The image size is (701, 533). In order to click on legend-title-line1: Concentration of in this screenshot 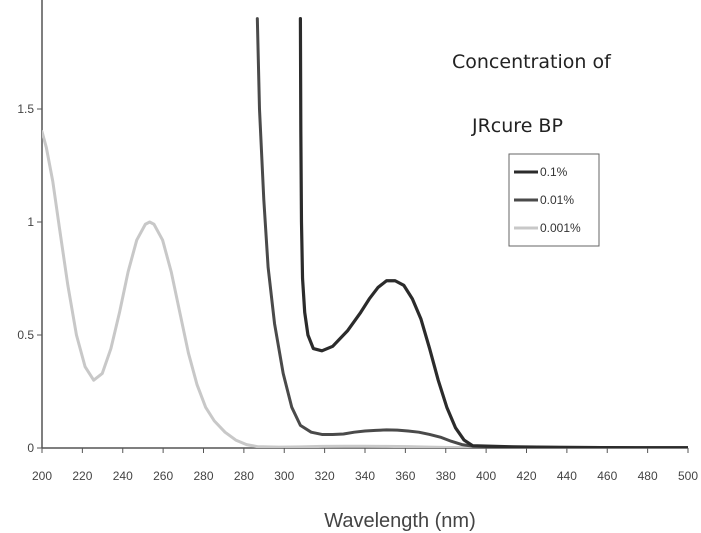, I will do `click(532, 62)`.